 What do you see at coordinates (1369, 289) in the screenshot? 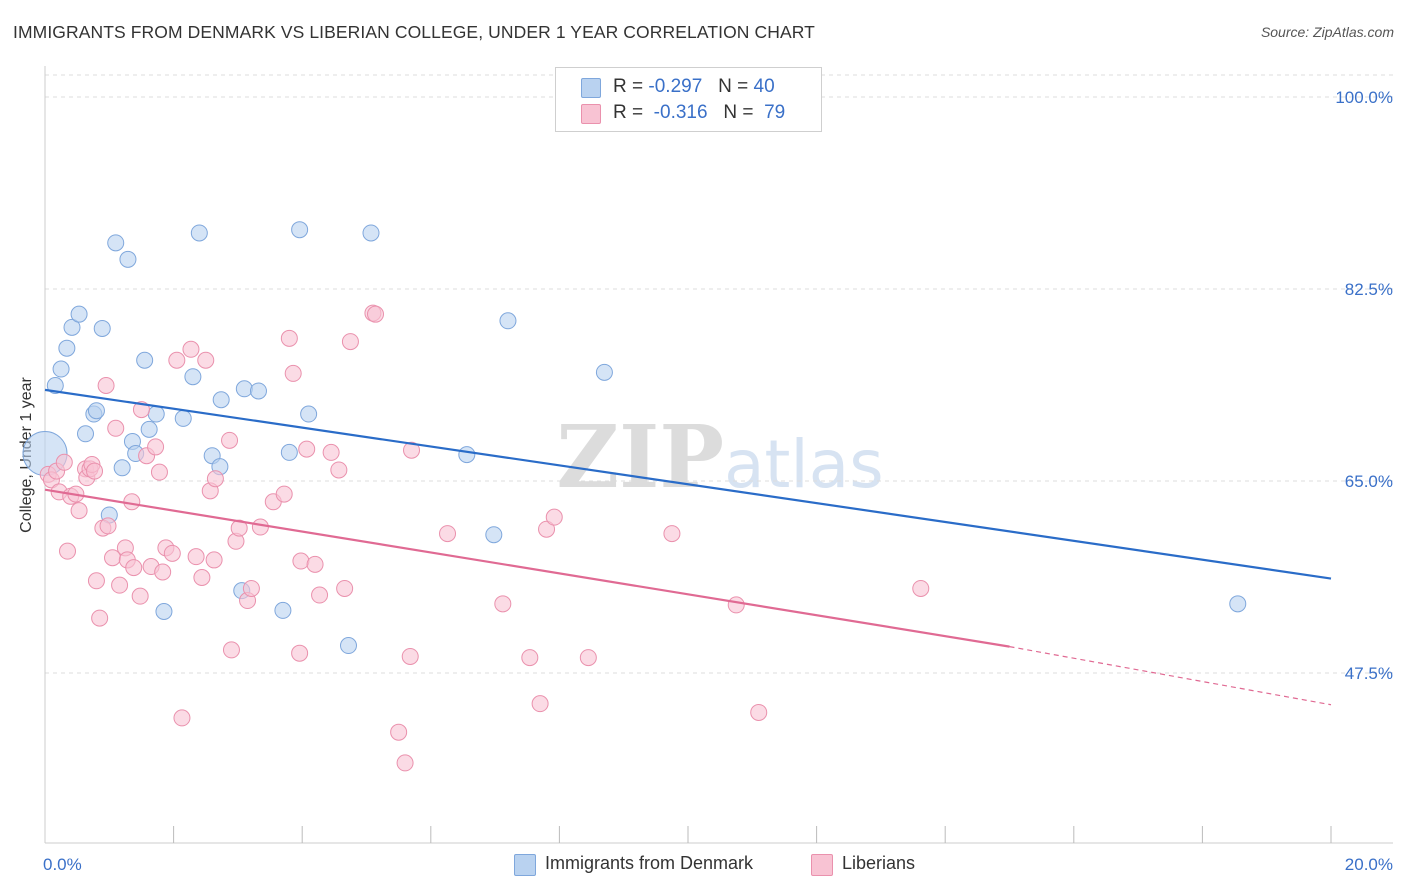
I see `y-tick-label: 82.5%` at bounding box center [1369, 289].